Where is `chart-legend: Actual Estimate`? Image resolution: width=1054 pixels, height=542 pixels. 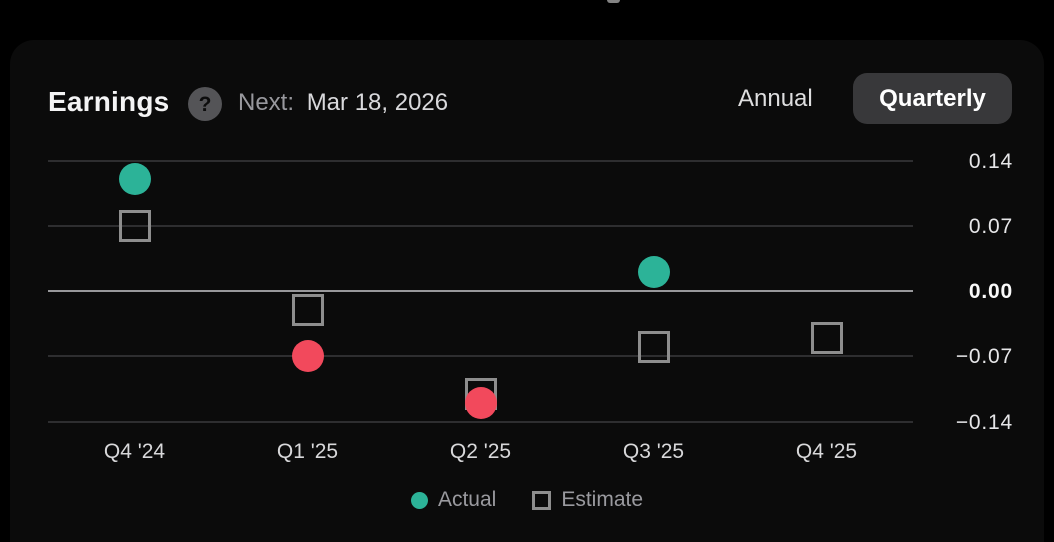 chart-legend: Actual Estimate is located at coordinates (527, 500).